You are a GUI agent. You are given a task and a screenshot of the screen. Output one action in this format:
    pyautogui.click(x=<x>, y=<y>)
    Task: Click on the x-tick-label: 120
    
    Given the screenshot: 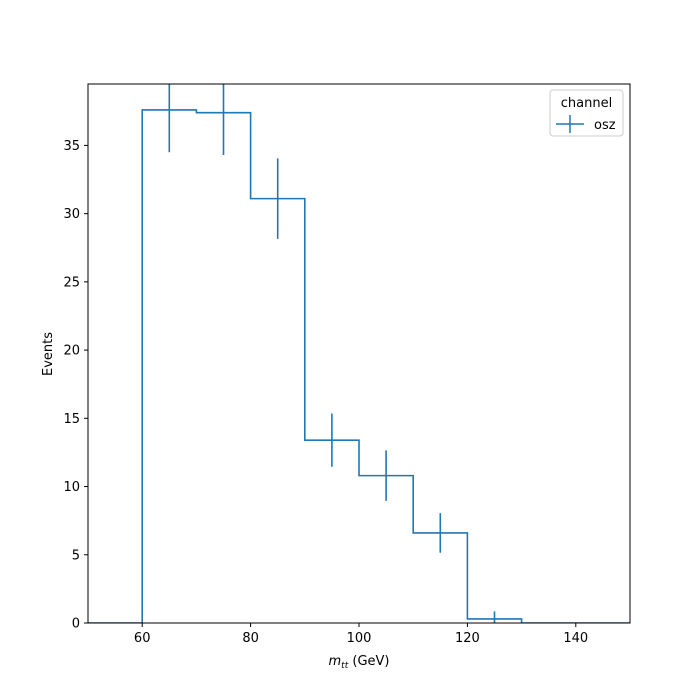 What is the action you would take?
    pyautogui.click(x=467, y=638)
    